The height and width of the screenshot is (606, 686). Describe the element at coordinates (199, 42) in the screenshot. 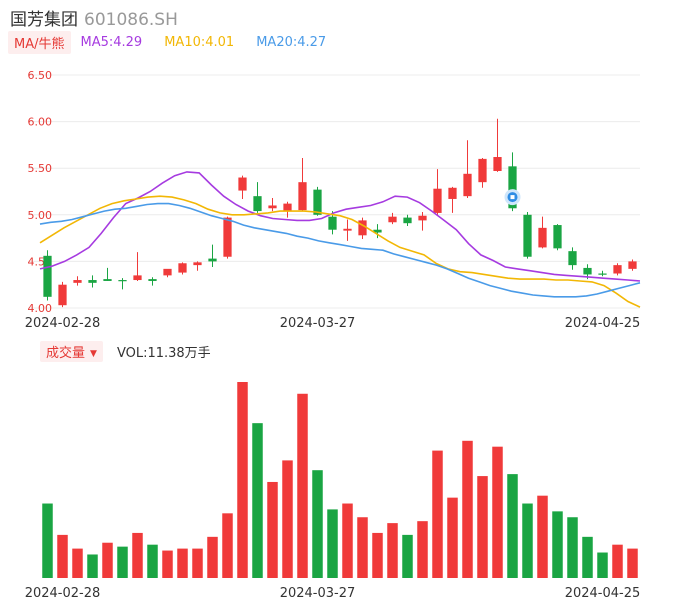

I see `ma10-label: MA10:4.01` at that location.